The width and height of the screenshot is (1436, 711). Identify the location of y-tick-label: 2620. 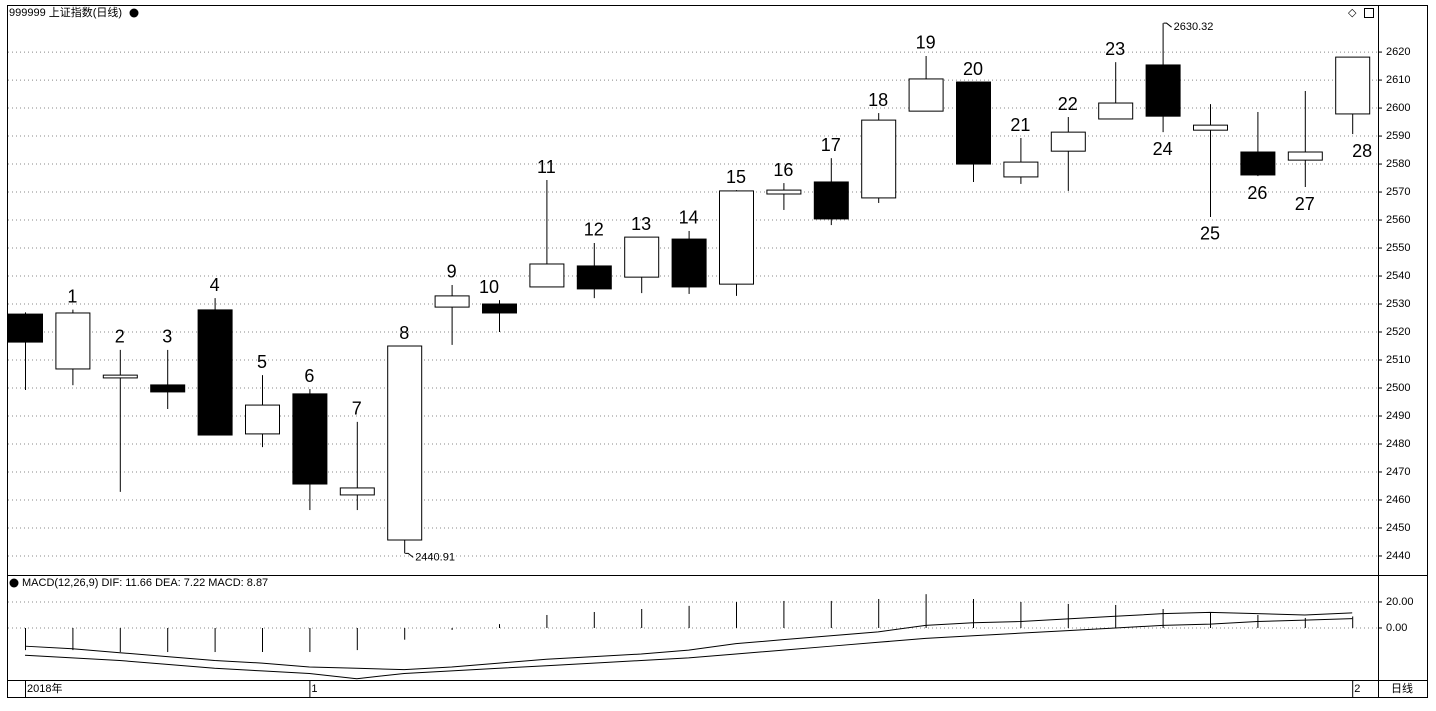
(1398, 52).